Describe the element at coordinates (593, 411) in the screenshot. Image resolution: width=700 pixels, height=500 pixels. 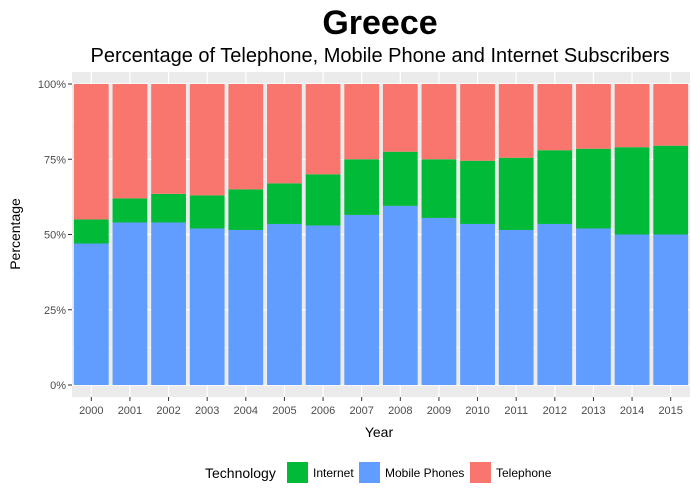
I see `x-tick-label: 2013` at that location.